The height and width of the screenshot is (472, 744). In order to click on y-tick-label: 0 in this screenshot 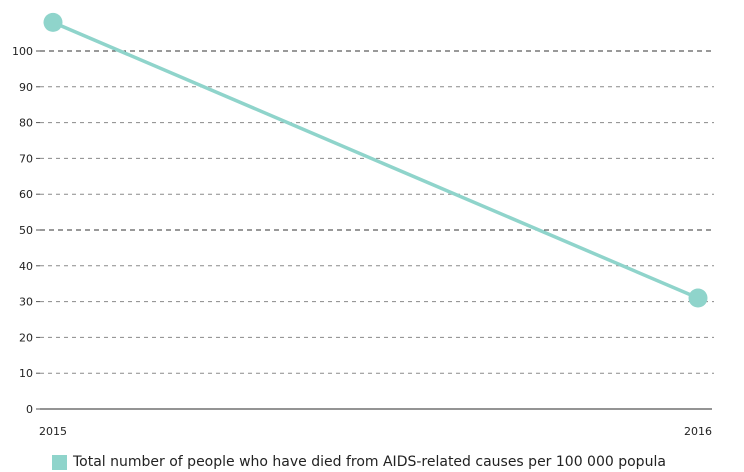, I will do `click(29, 409)`.